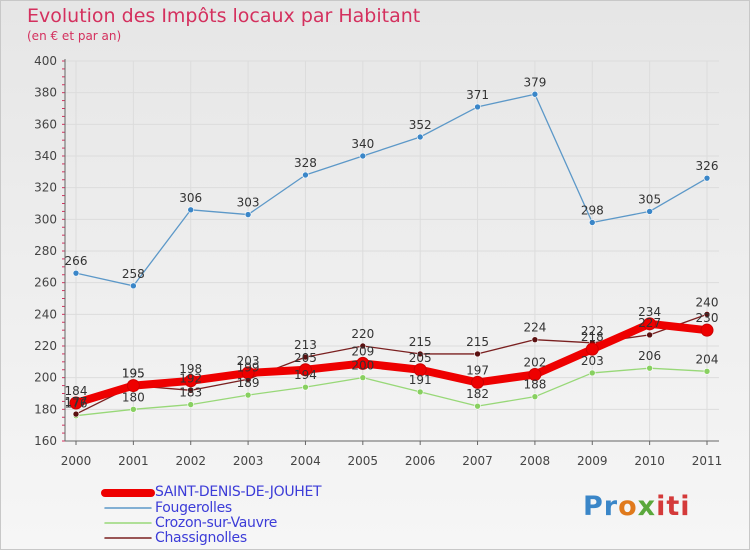 This screenshot has width=750, height=550. I want to click on data-label-s0-2002: 198, so click(190, 369).